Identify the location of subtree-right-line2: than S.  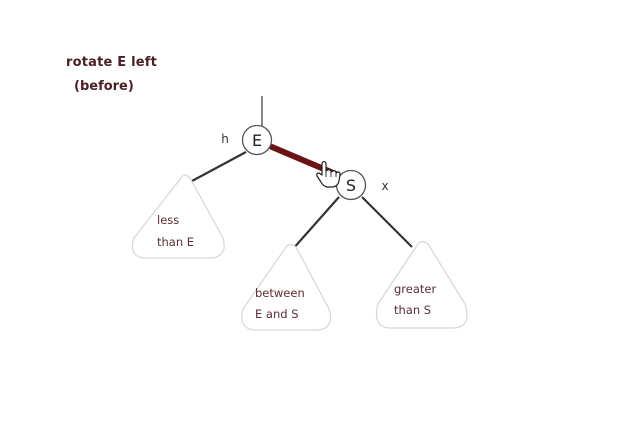
(412, 310).